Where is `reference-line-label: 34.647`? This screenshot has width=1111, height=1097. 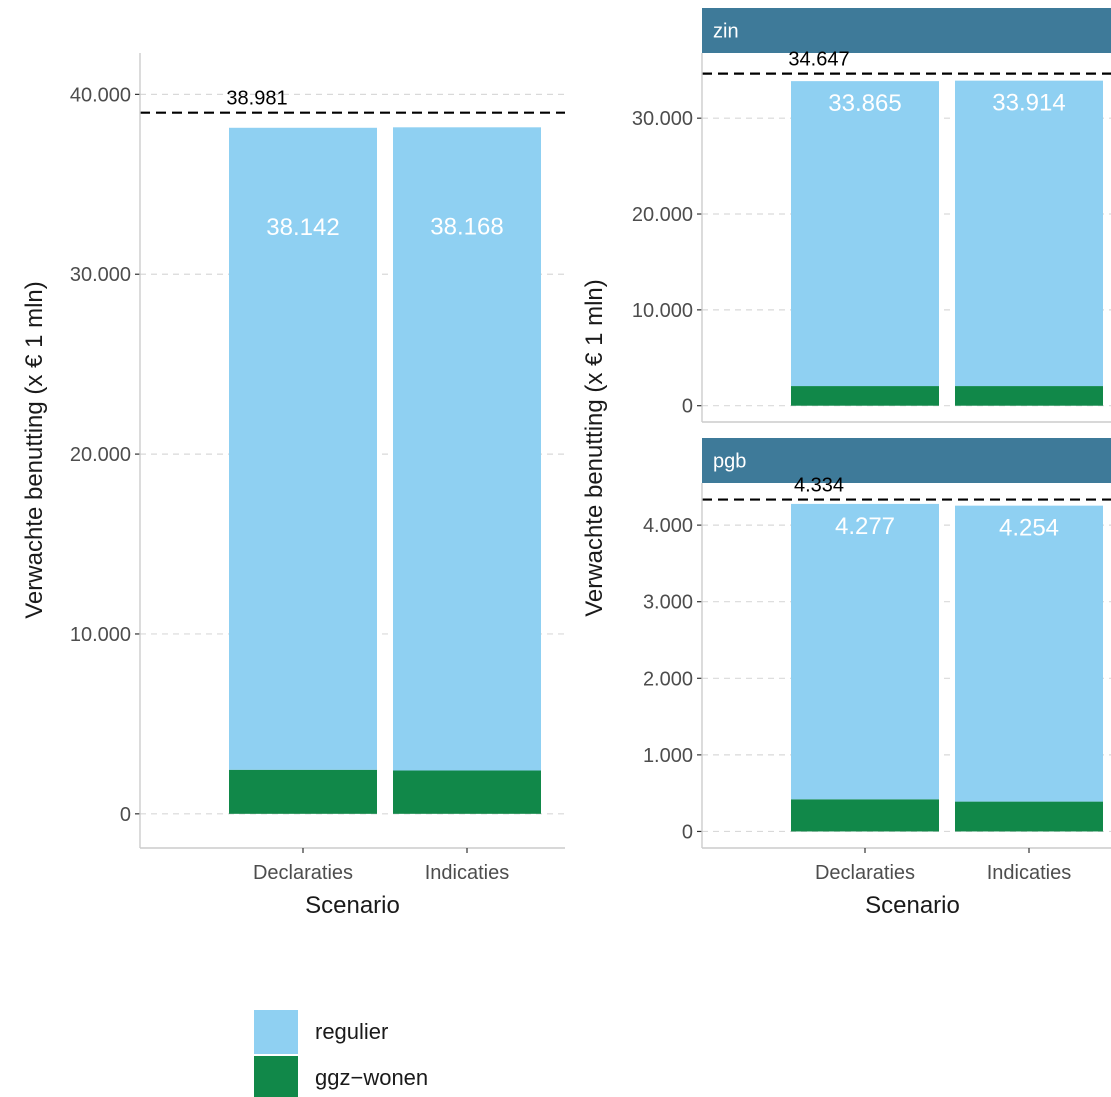
reference-line-label: 34.647 is located at coordinates (818, 60).